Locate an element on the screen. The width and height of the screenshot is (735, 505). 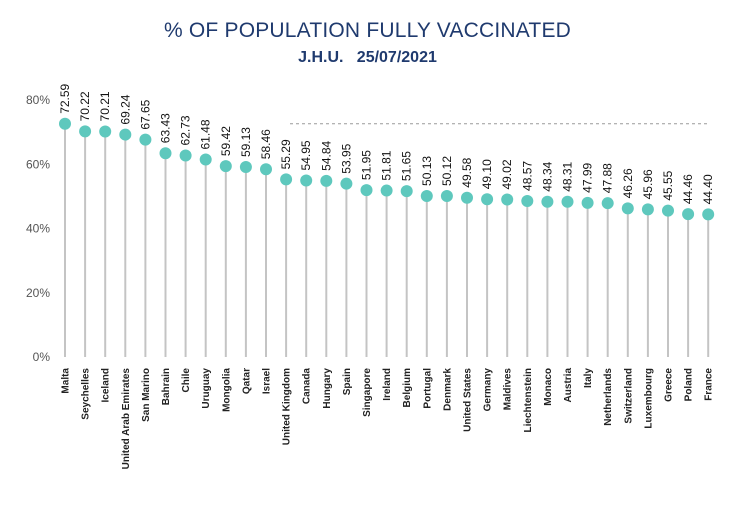
x-tick-label: Seychelles is located at coordinates (86, 394).